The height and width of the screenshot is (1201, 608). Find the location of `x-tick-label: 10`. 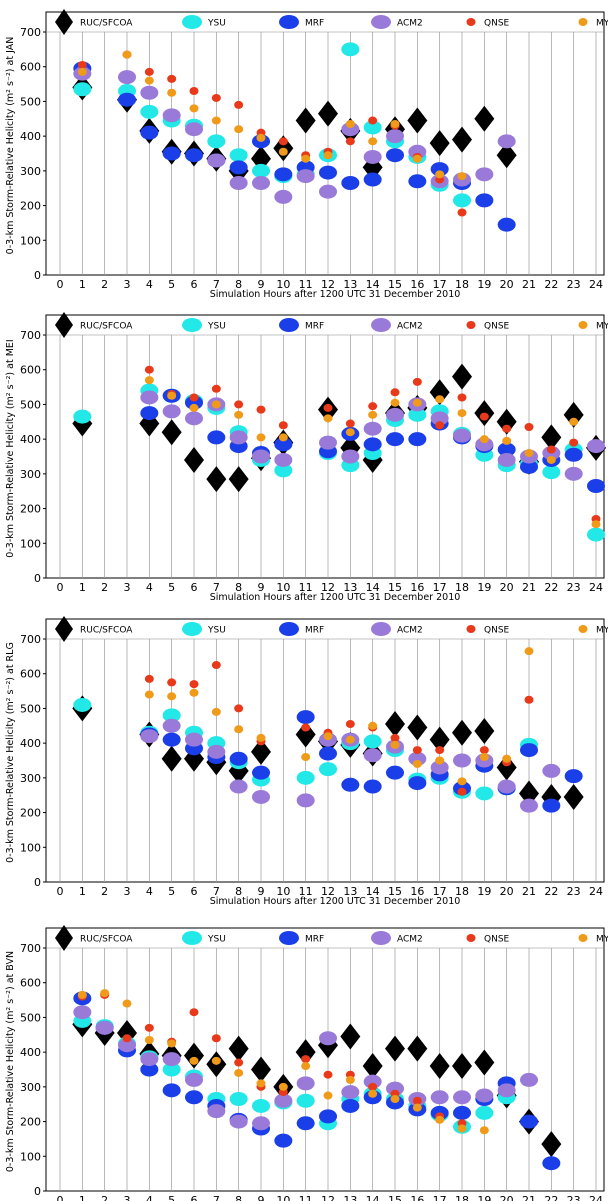

x-tick-label: 10 is located at coordinates (283, 587).